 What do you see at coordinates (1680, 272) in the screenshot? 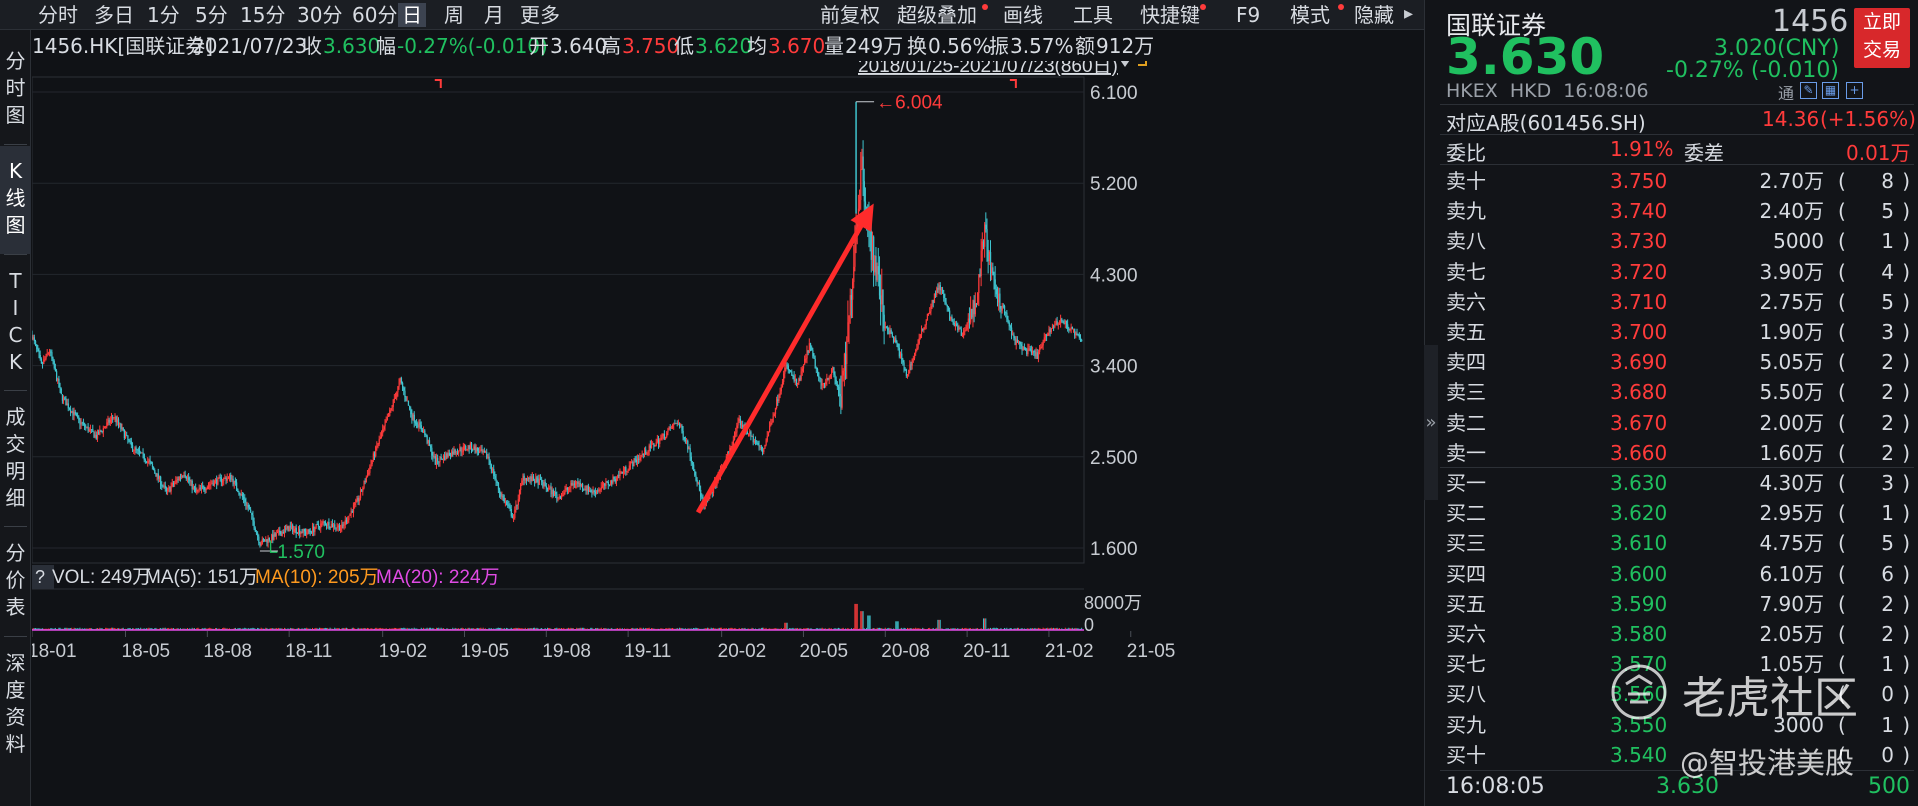
I see `asks-level-row: 卖七 3.720 3.90万 (4)` at bounding box center [1680, 272].